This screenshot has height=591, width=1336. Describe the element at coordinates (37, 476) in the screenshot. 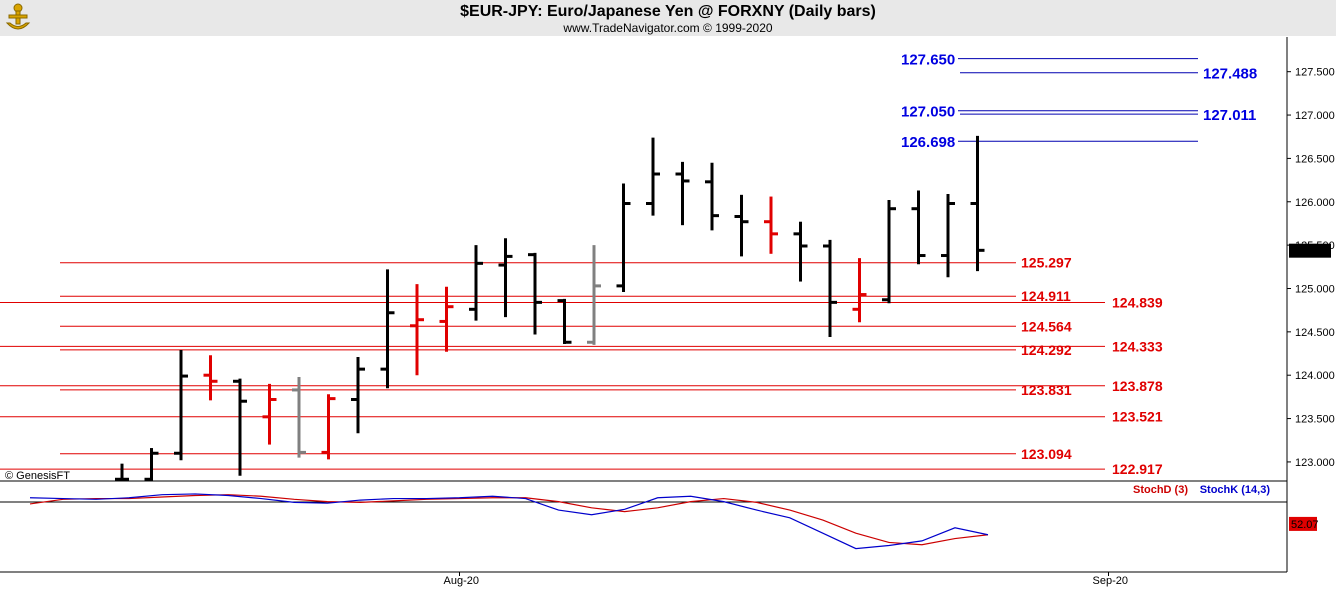

I see `watermark: © GenesisFT` at that location.